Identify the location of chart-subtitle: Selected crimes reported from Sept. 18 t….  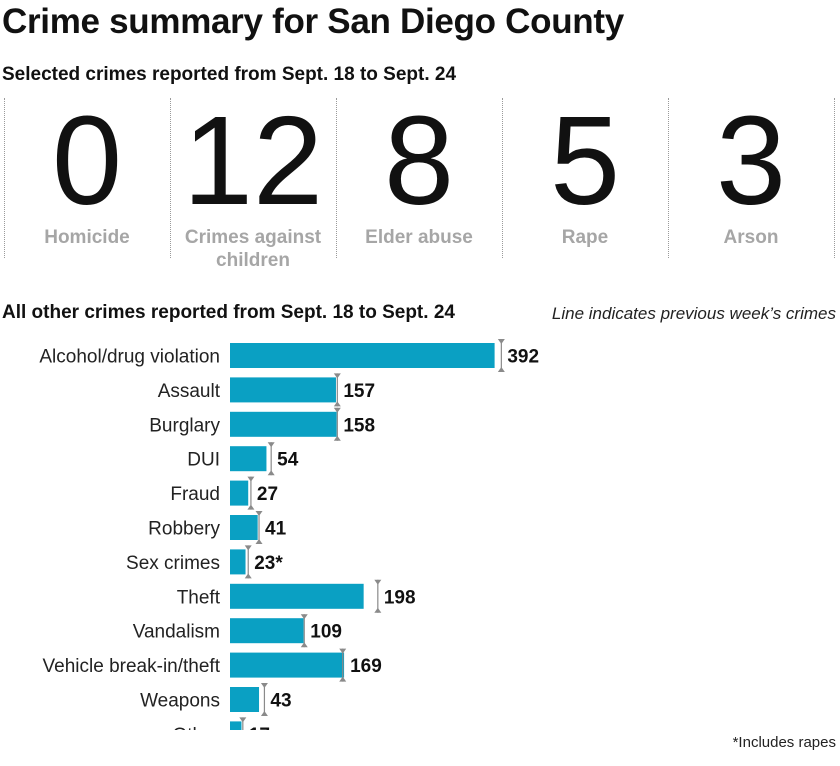
(229, 74).